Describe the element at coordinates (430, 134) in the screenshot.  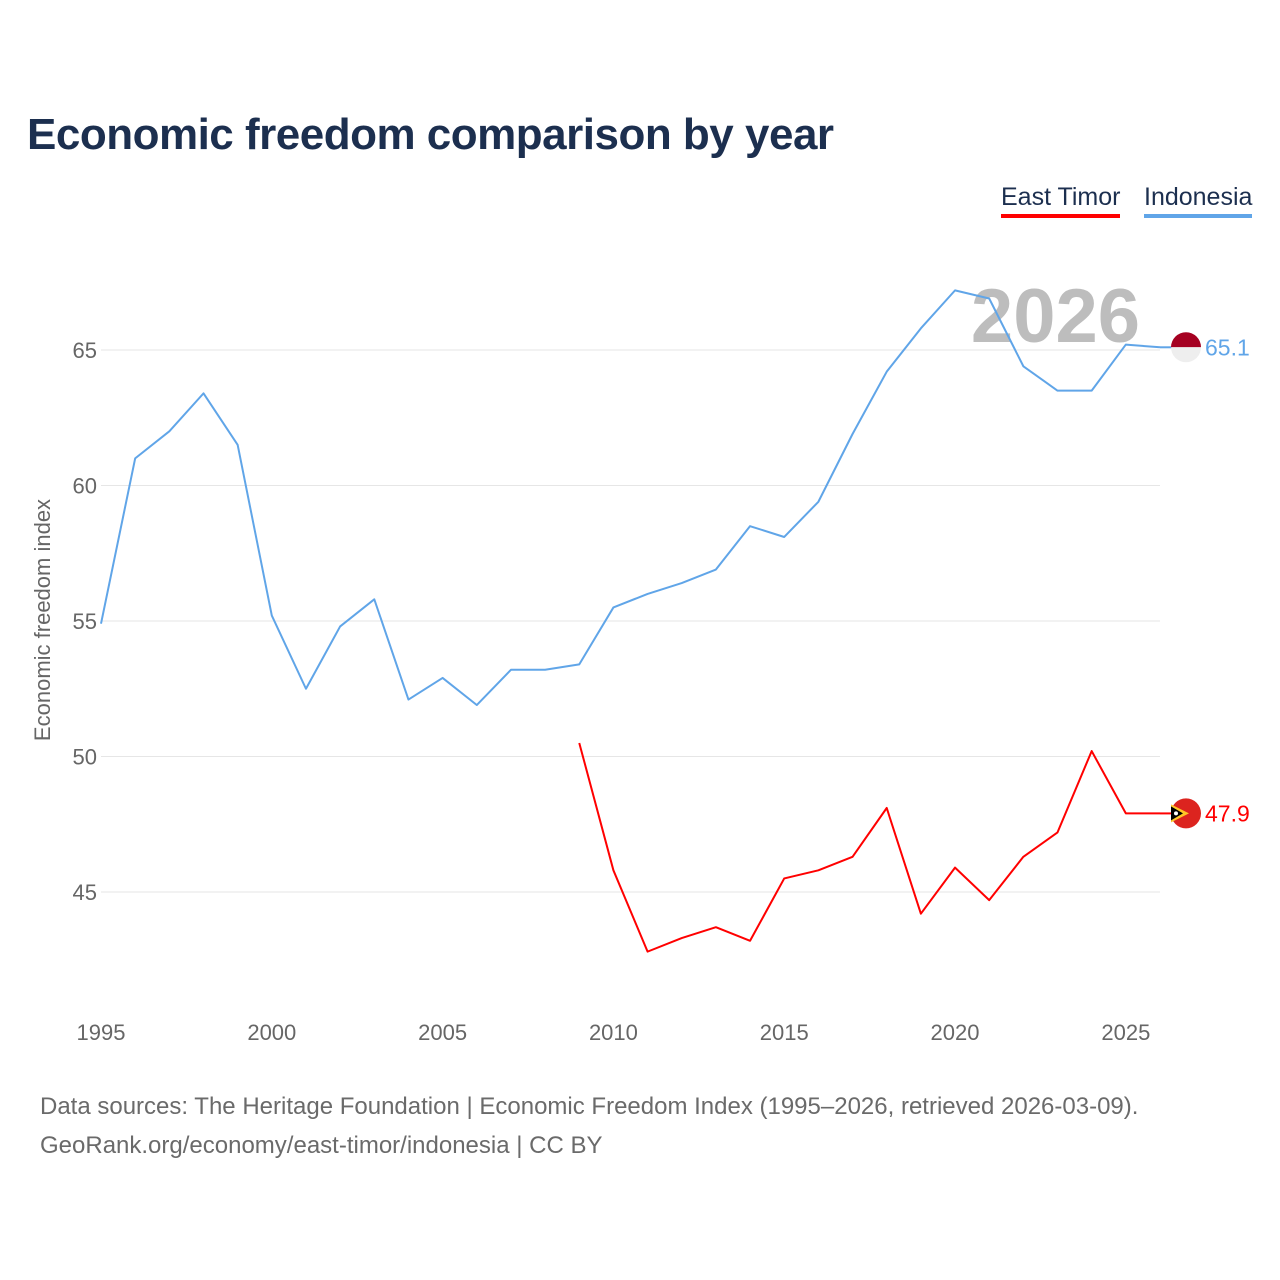
I see `chart-title: Economic freedom comparison by year` at that location.